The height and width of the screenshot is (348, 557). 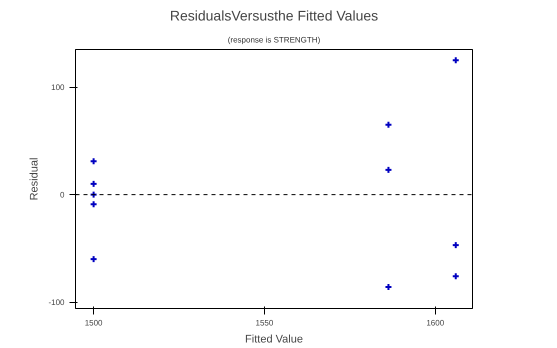 What do you see at coordinates (94, 323) in the screenshot?
I see `x-tick-label: 1500` at bounding box center [94, 323].